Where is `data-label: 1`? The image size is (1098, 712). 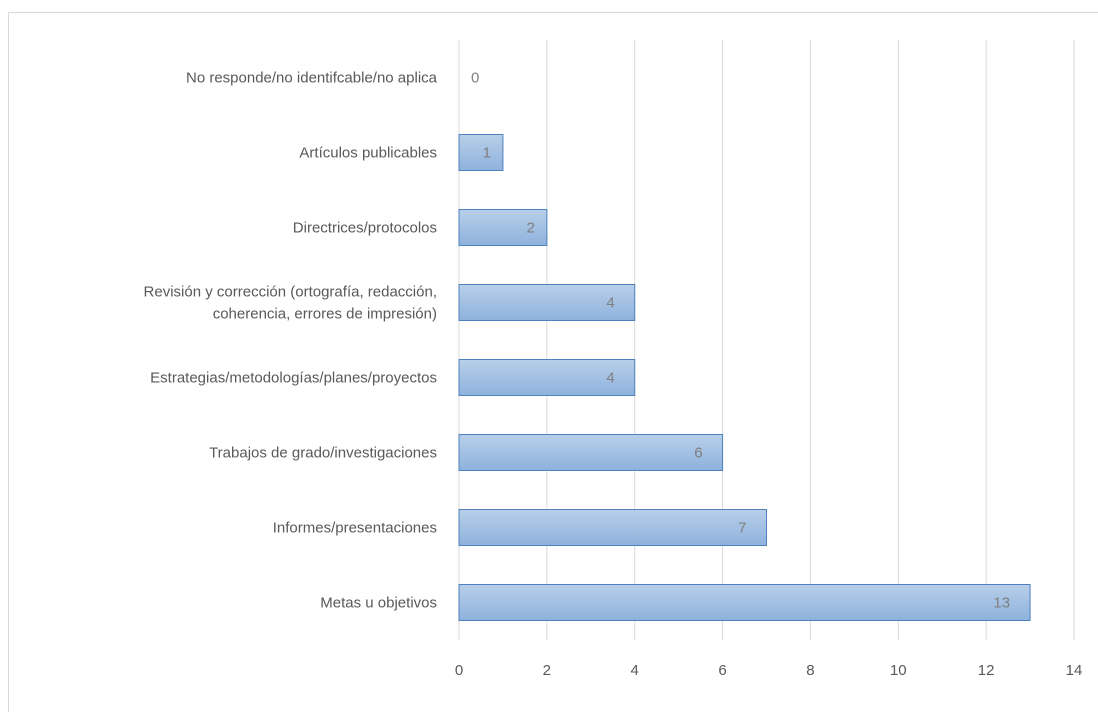 data-label: 1 is located at coordinates (487, 153).